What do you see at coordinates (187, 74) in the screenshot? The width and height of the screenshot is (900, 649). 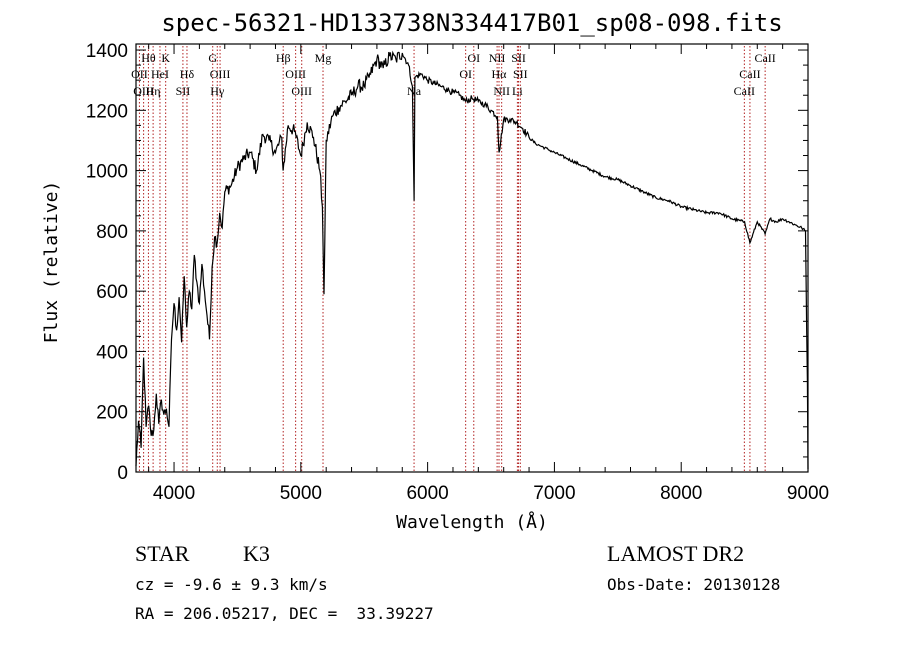 I see `spectral-line-label: Hδ` at bounding box center [187, 74].